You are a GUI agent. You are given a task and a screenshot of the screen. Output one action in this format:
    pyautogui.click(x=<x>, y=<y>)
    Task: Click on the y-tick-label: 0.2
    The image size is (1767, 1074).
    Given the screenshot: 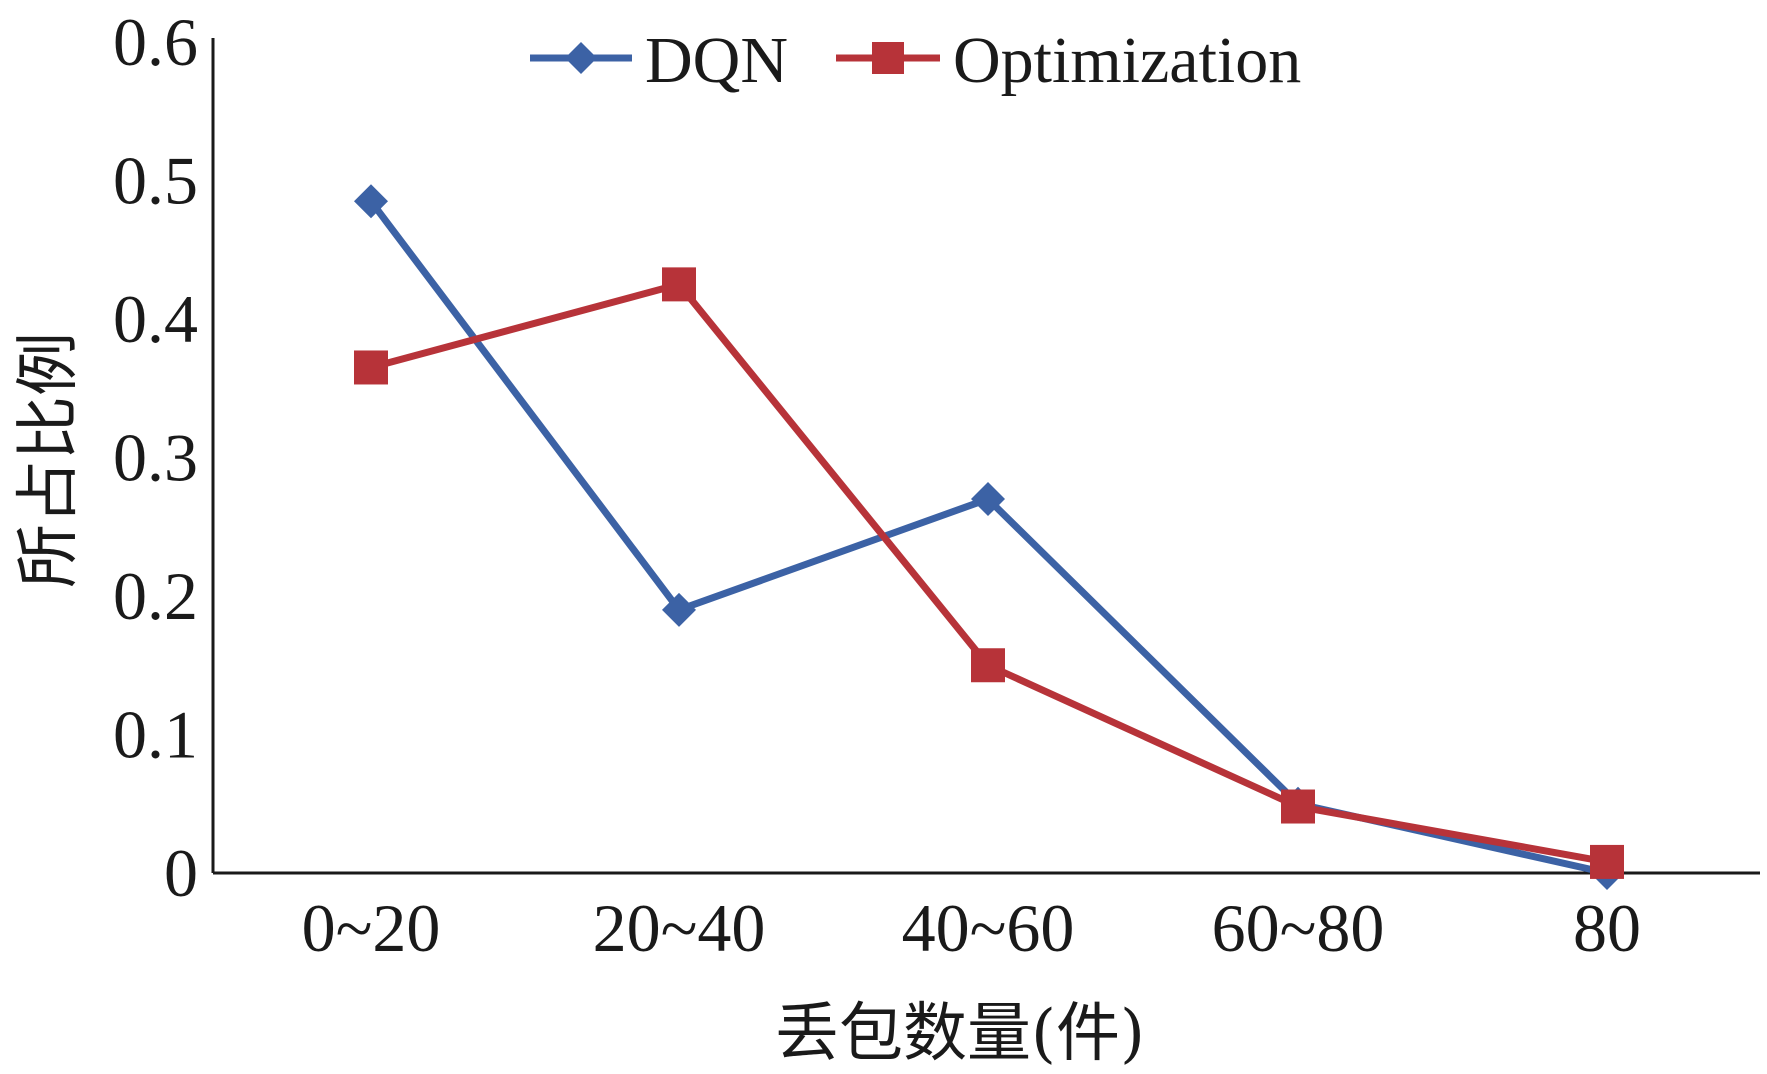 What is the action you would take?
    pyautogui.click(x=155, y=596)
    